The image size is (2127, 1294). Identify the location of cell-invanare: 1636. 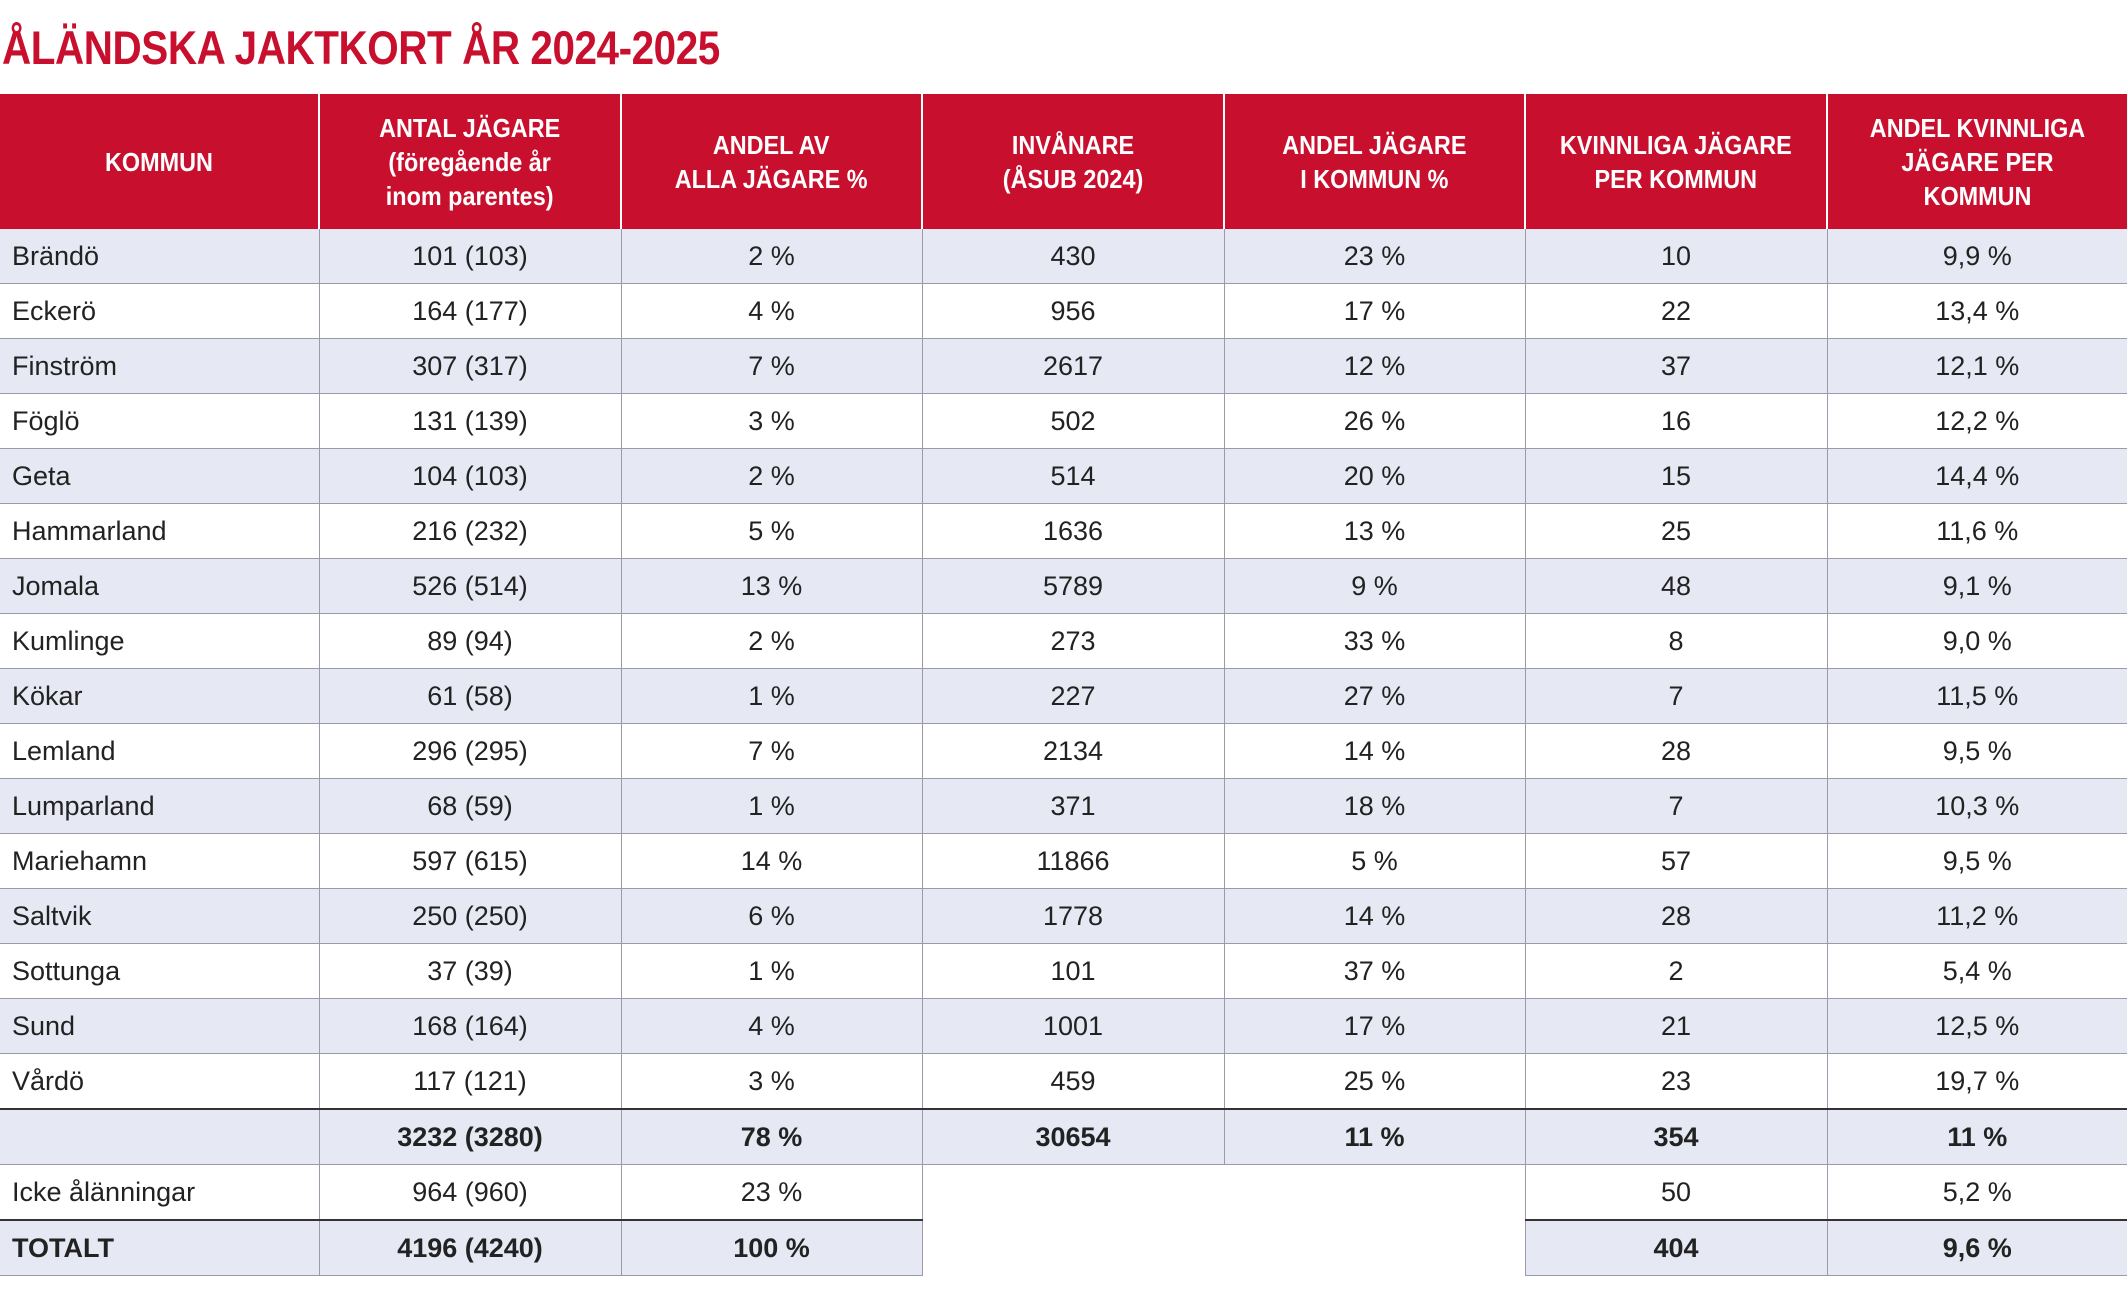
(1072, 531).